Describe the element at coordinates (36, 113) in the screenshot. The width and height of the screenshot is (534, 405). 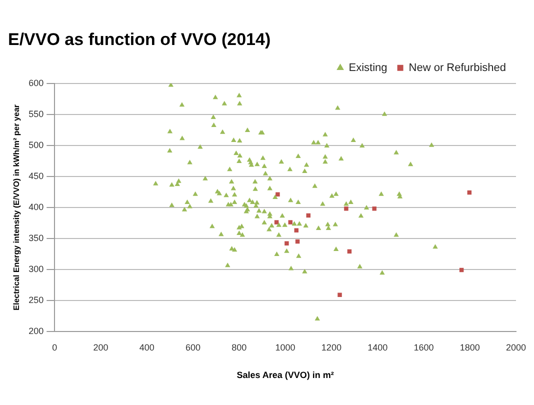
I see `y-tick-label: 550` at that location.